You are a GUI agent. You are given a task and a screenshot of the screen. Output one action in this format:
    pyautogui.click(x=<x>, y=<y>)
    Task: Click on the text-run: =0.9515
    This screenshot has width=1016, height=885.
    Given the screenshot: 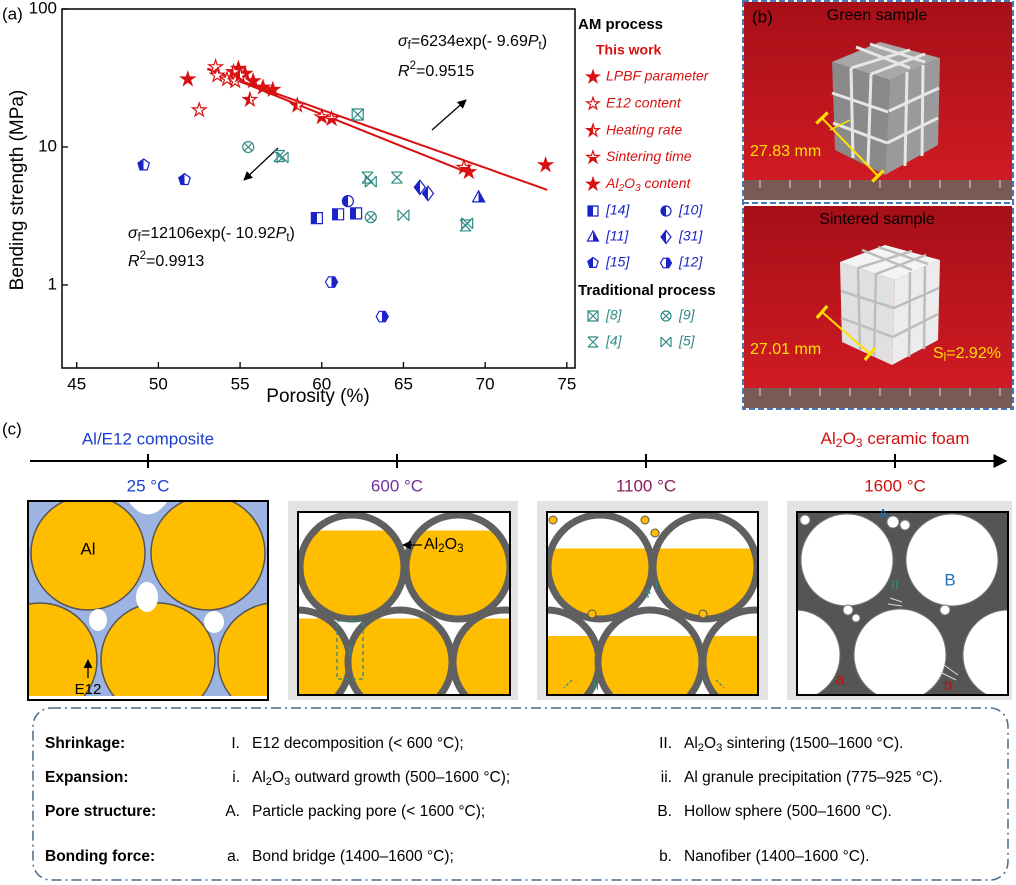 What is the action you would take?
    pyautogui.click(x=445, y=71)
    